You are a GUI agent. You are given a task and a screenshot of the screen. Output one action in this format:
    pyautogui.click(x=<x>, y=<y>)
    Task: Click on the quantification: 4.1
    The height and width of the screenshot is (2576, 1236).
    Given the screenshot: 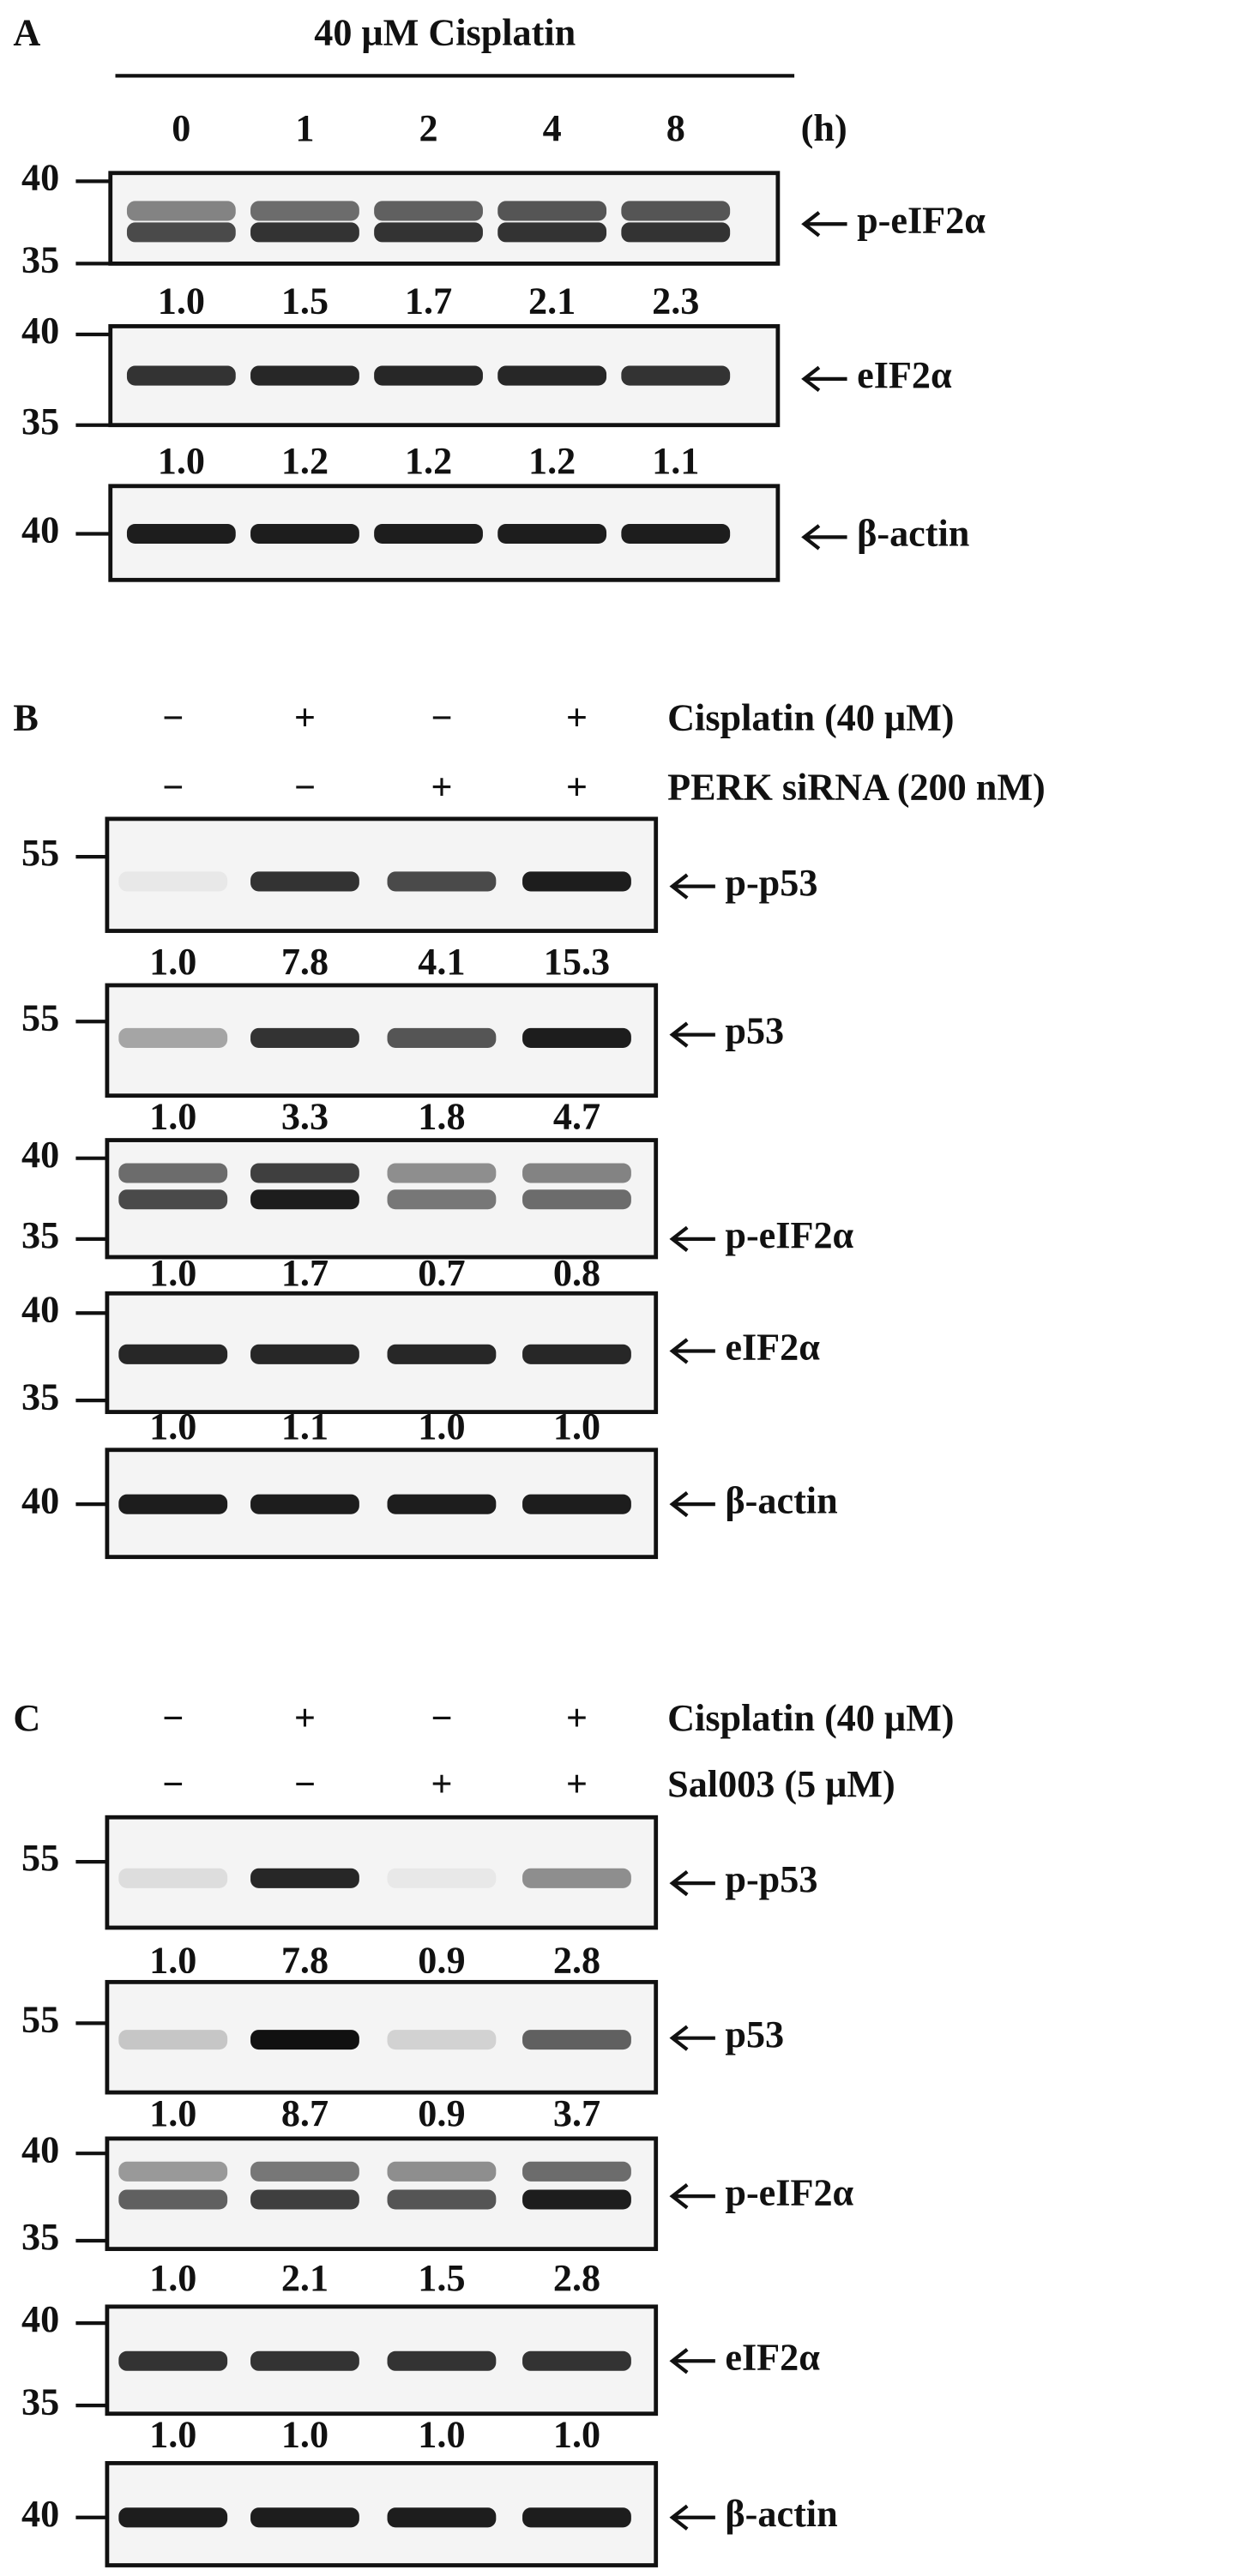 What is the action you would take?
    pyautogui.click(x=441, y=962)
    